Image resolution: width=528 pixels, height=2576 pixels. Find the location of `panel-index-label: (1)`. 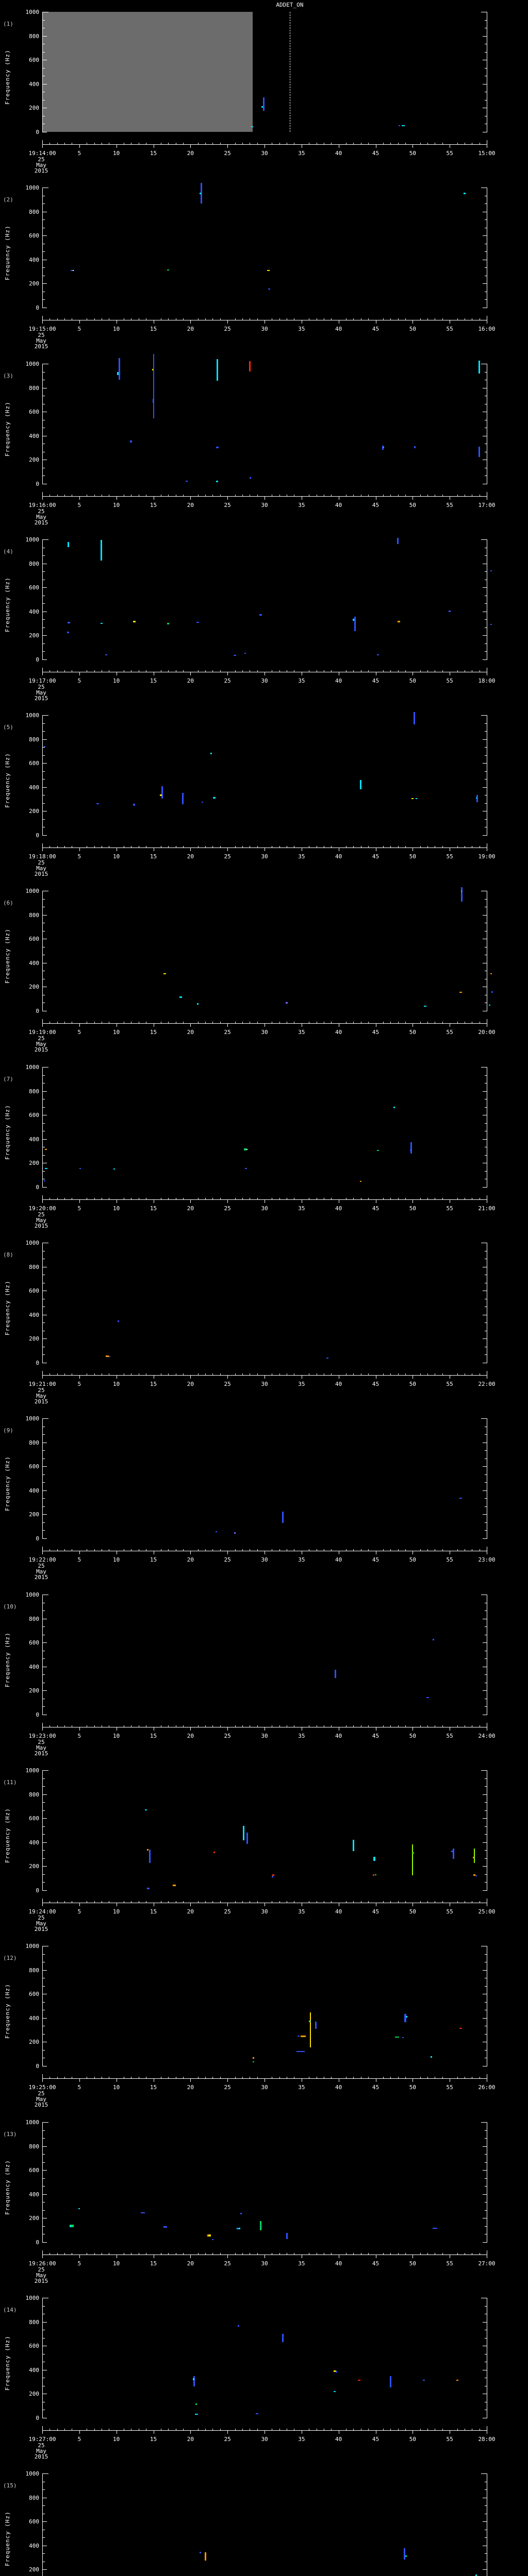

panel-index-label: (1) is located at coordinates (8, 24).